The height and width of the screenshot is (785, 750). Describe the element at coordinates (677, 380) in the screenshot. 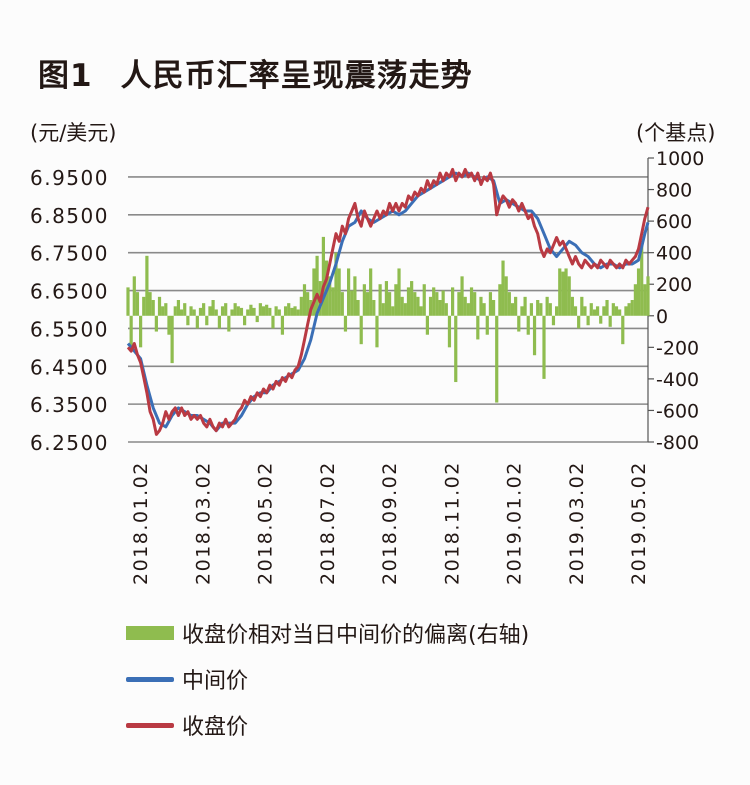

I see `right-axis-tick-label: -400` at that location.